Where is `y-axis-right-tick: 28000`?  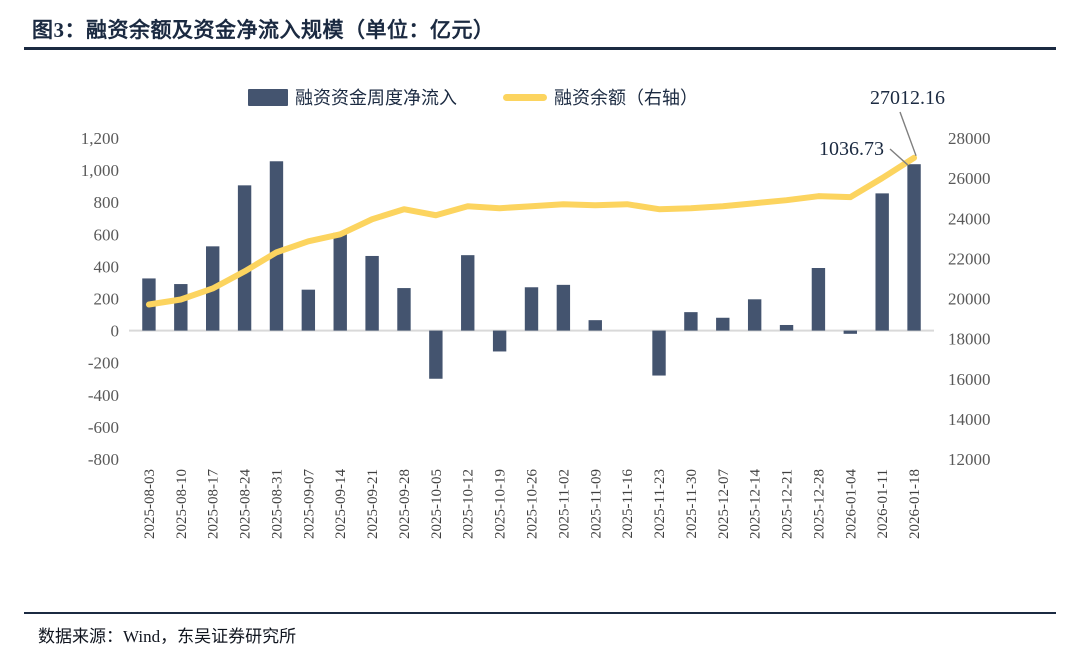
y-axis-right-tick: 28000 is located at coordinates (969, 138).